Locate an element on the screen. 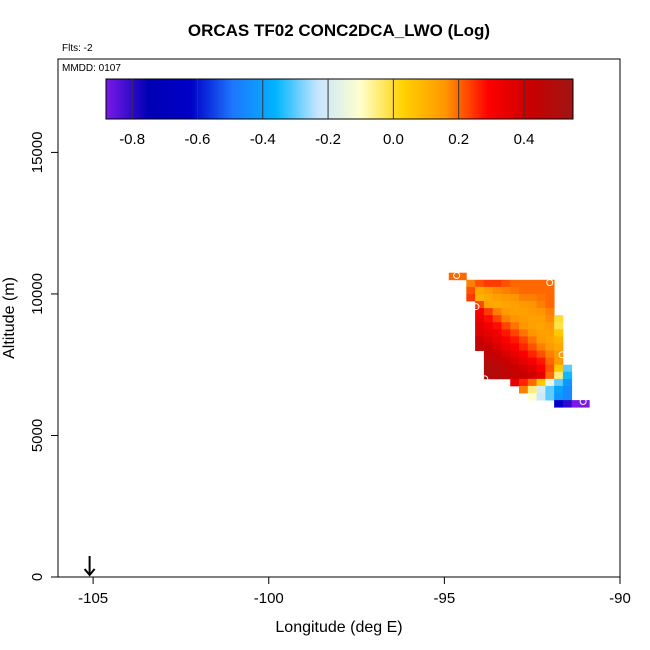 The width and height of the screenshot is (650, 650). y-tick-label: 15000 is located at coordinates (37, 153).